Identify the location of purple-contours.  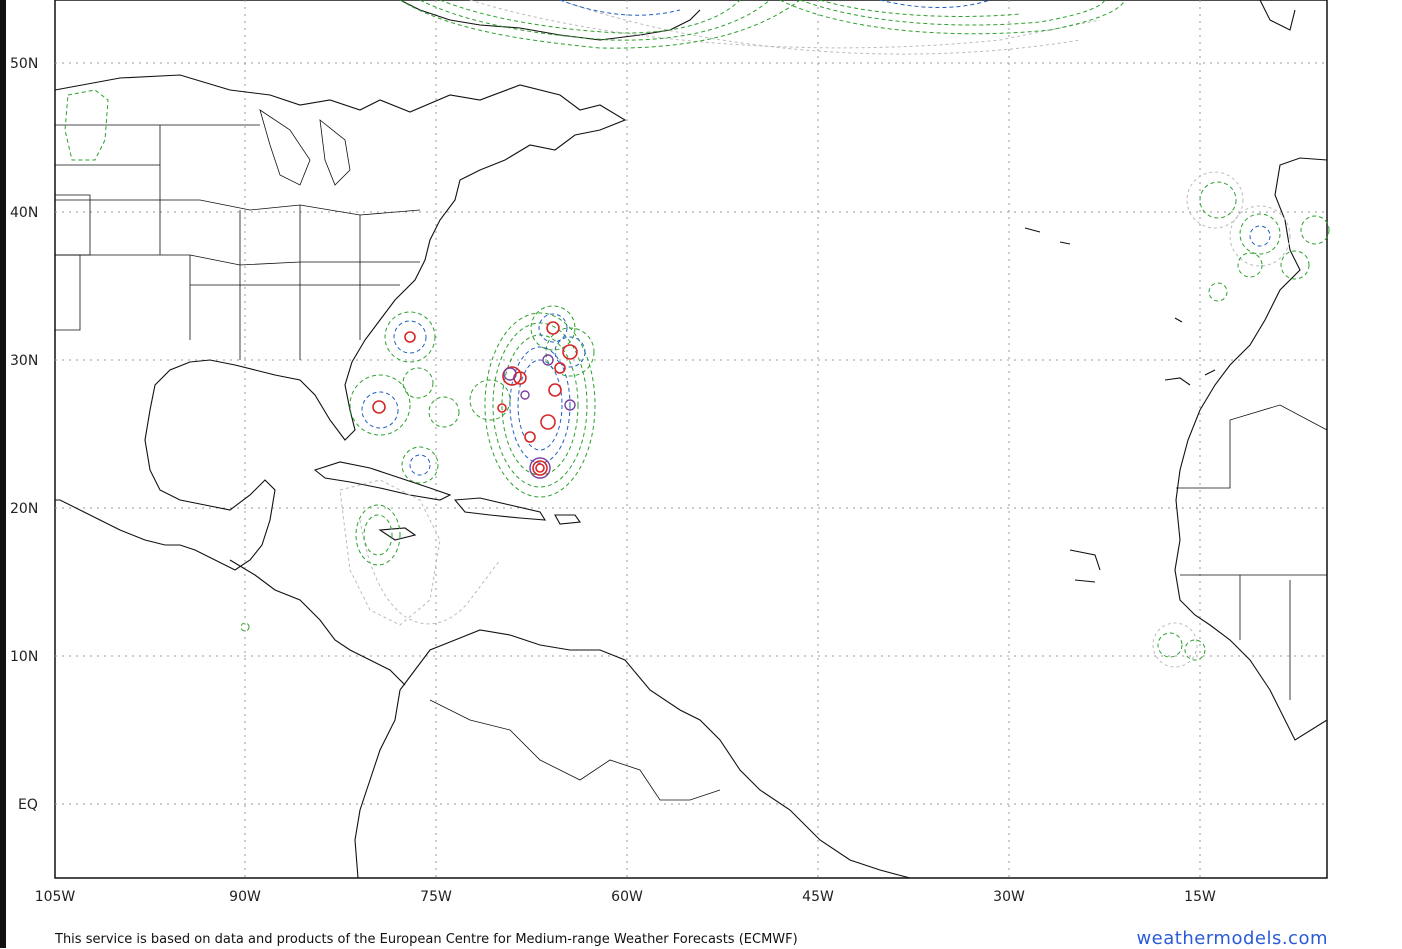
(539, 416).